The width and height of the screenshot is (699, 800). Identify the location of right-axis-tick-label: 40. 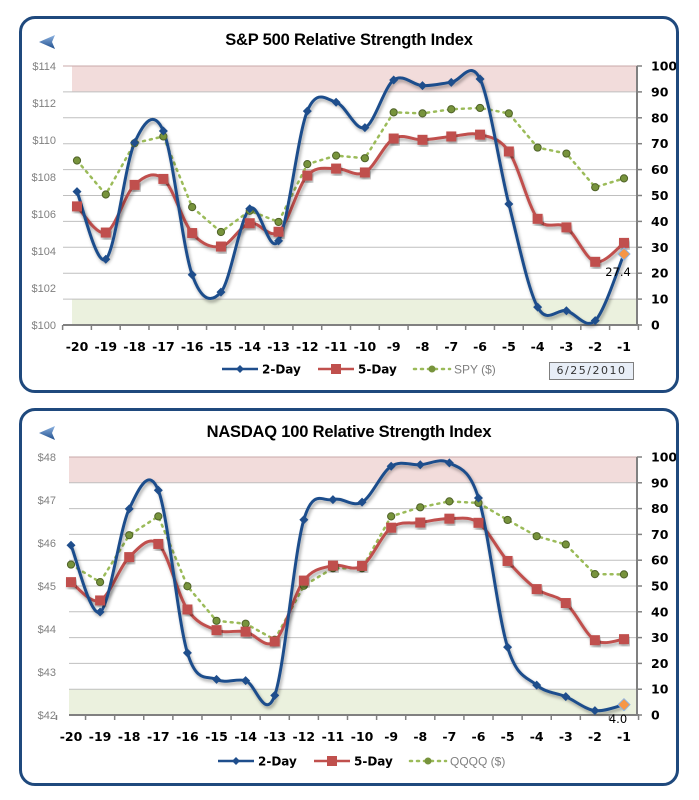
(660, 221).